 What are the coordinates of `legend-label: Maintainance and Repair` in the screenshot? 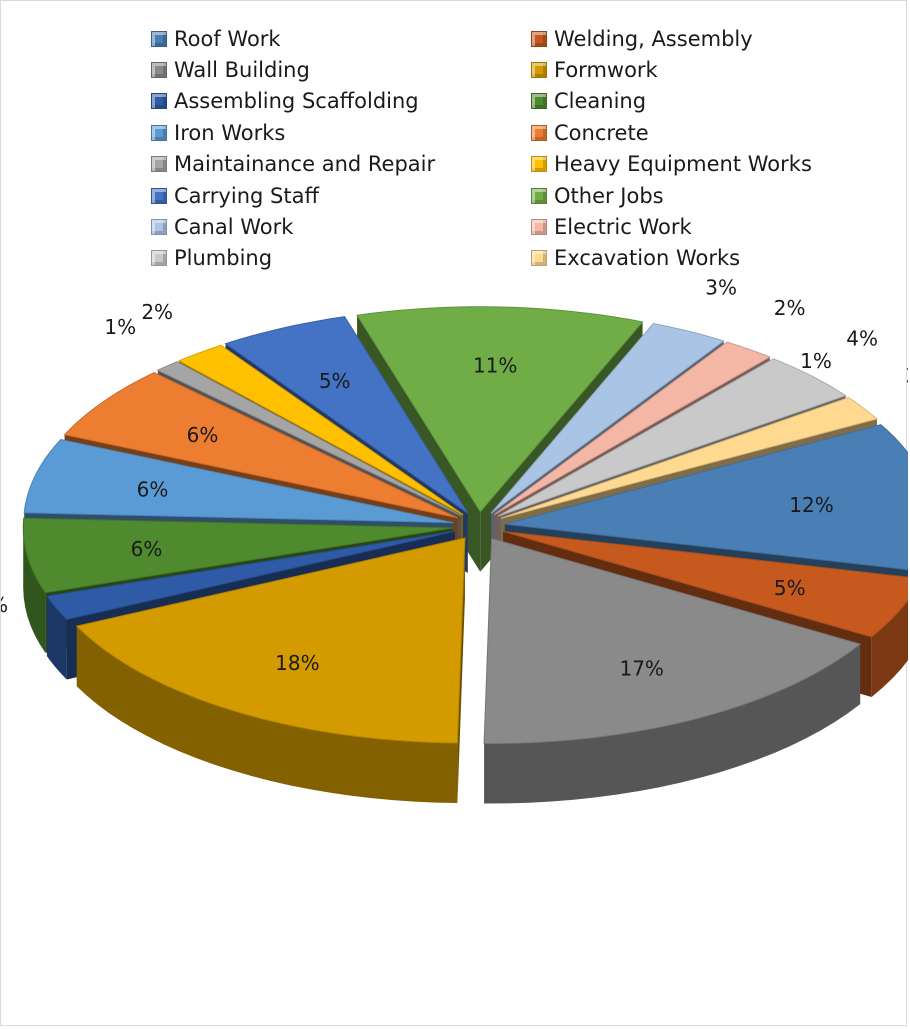 It's located at (305, 164).